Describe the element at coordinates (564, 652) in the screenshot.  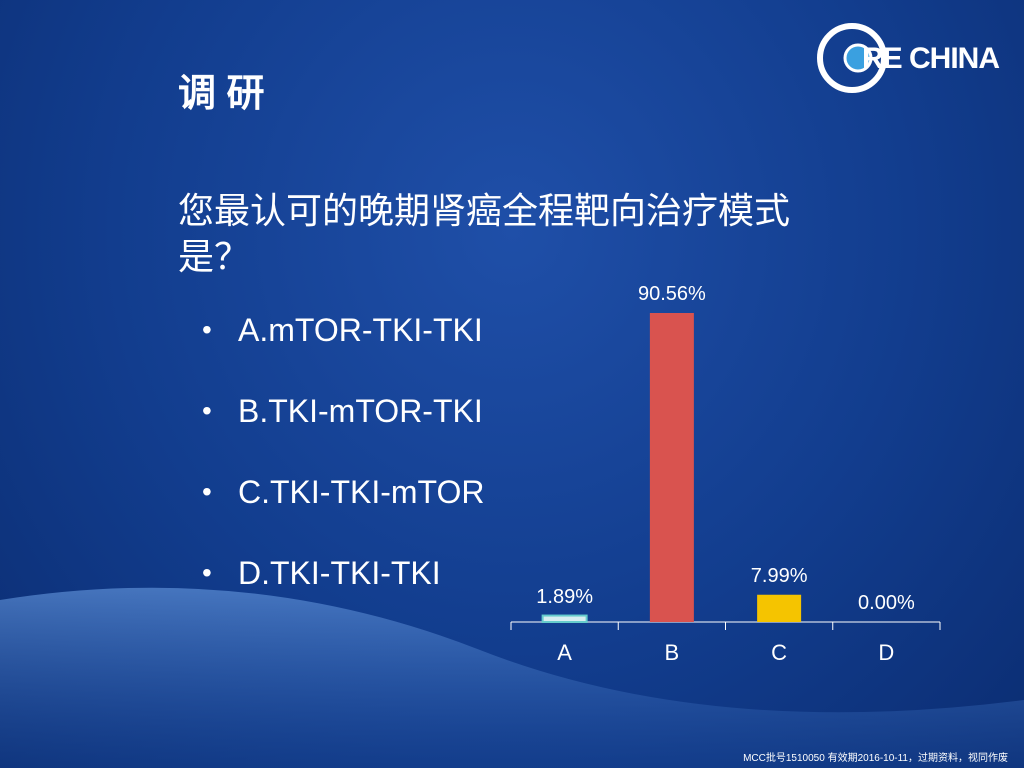
I see `x-tick-label: A` at that location.